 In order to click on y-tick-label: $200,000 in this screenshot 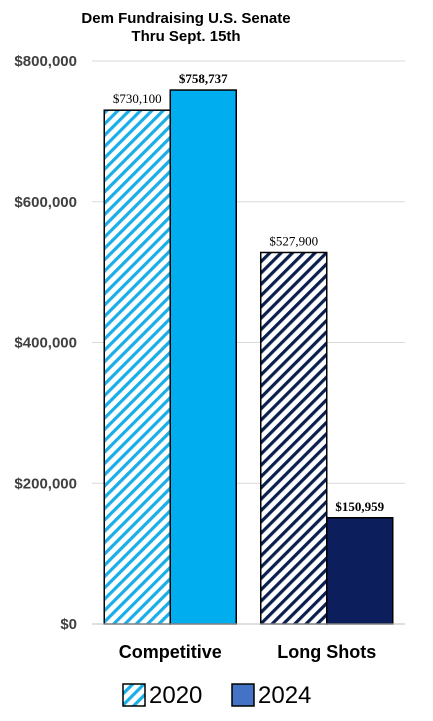, I will do `click(45, 483)`.